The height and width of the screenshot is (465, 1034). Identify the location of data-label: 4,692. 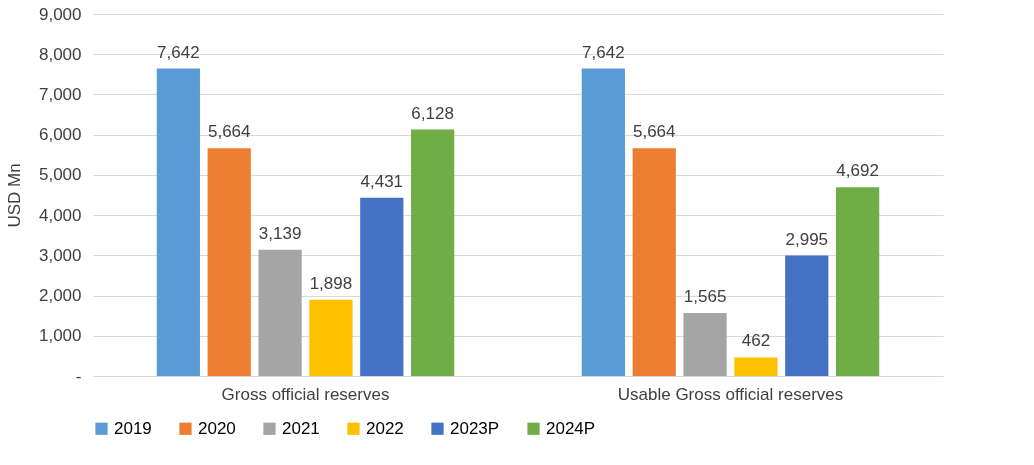
(857, 171).